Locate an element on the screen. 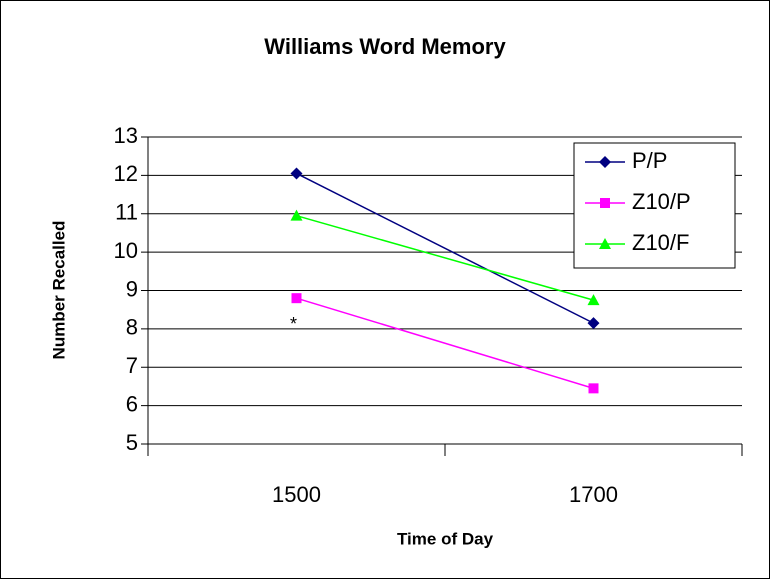  y-tick-label: 13 is located at coordinates (126, 135).